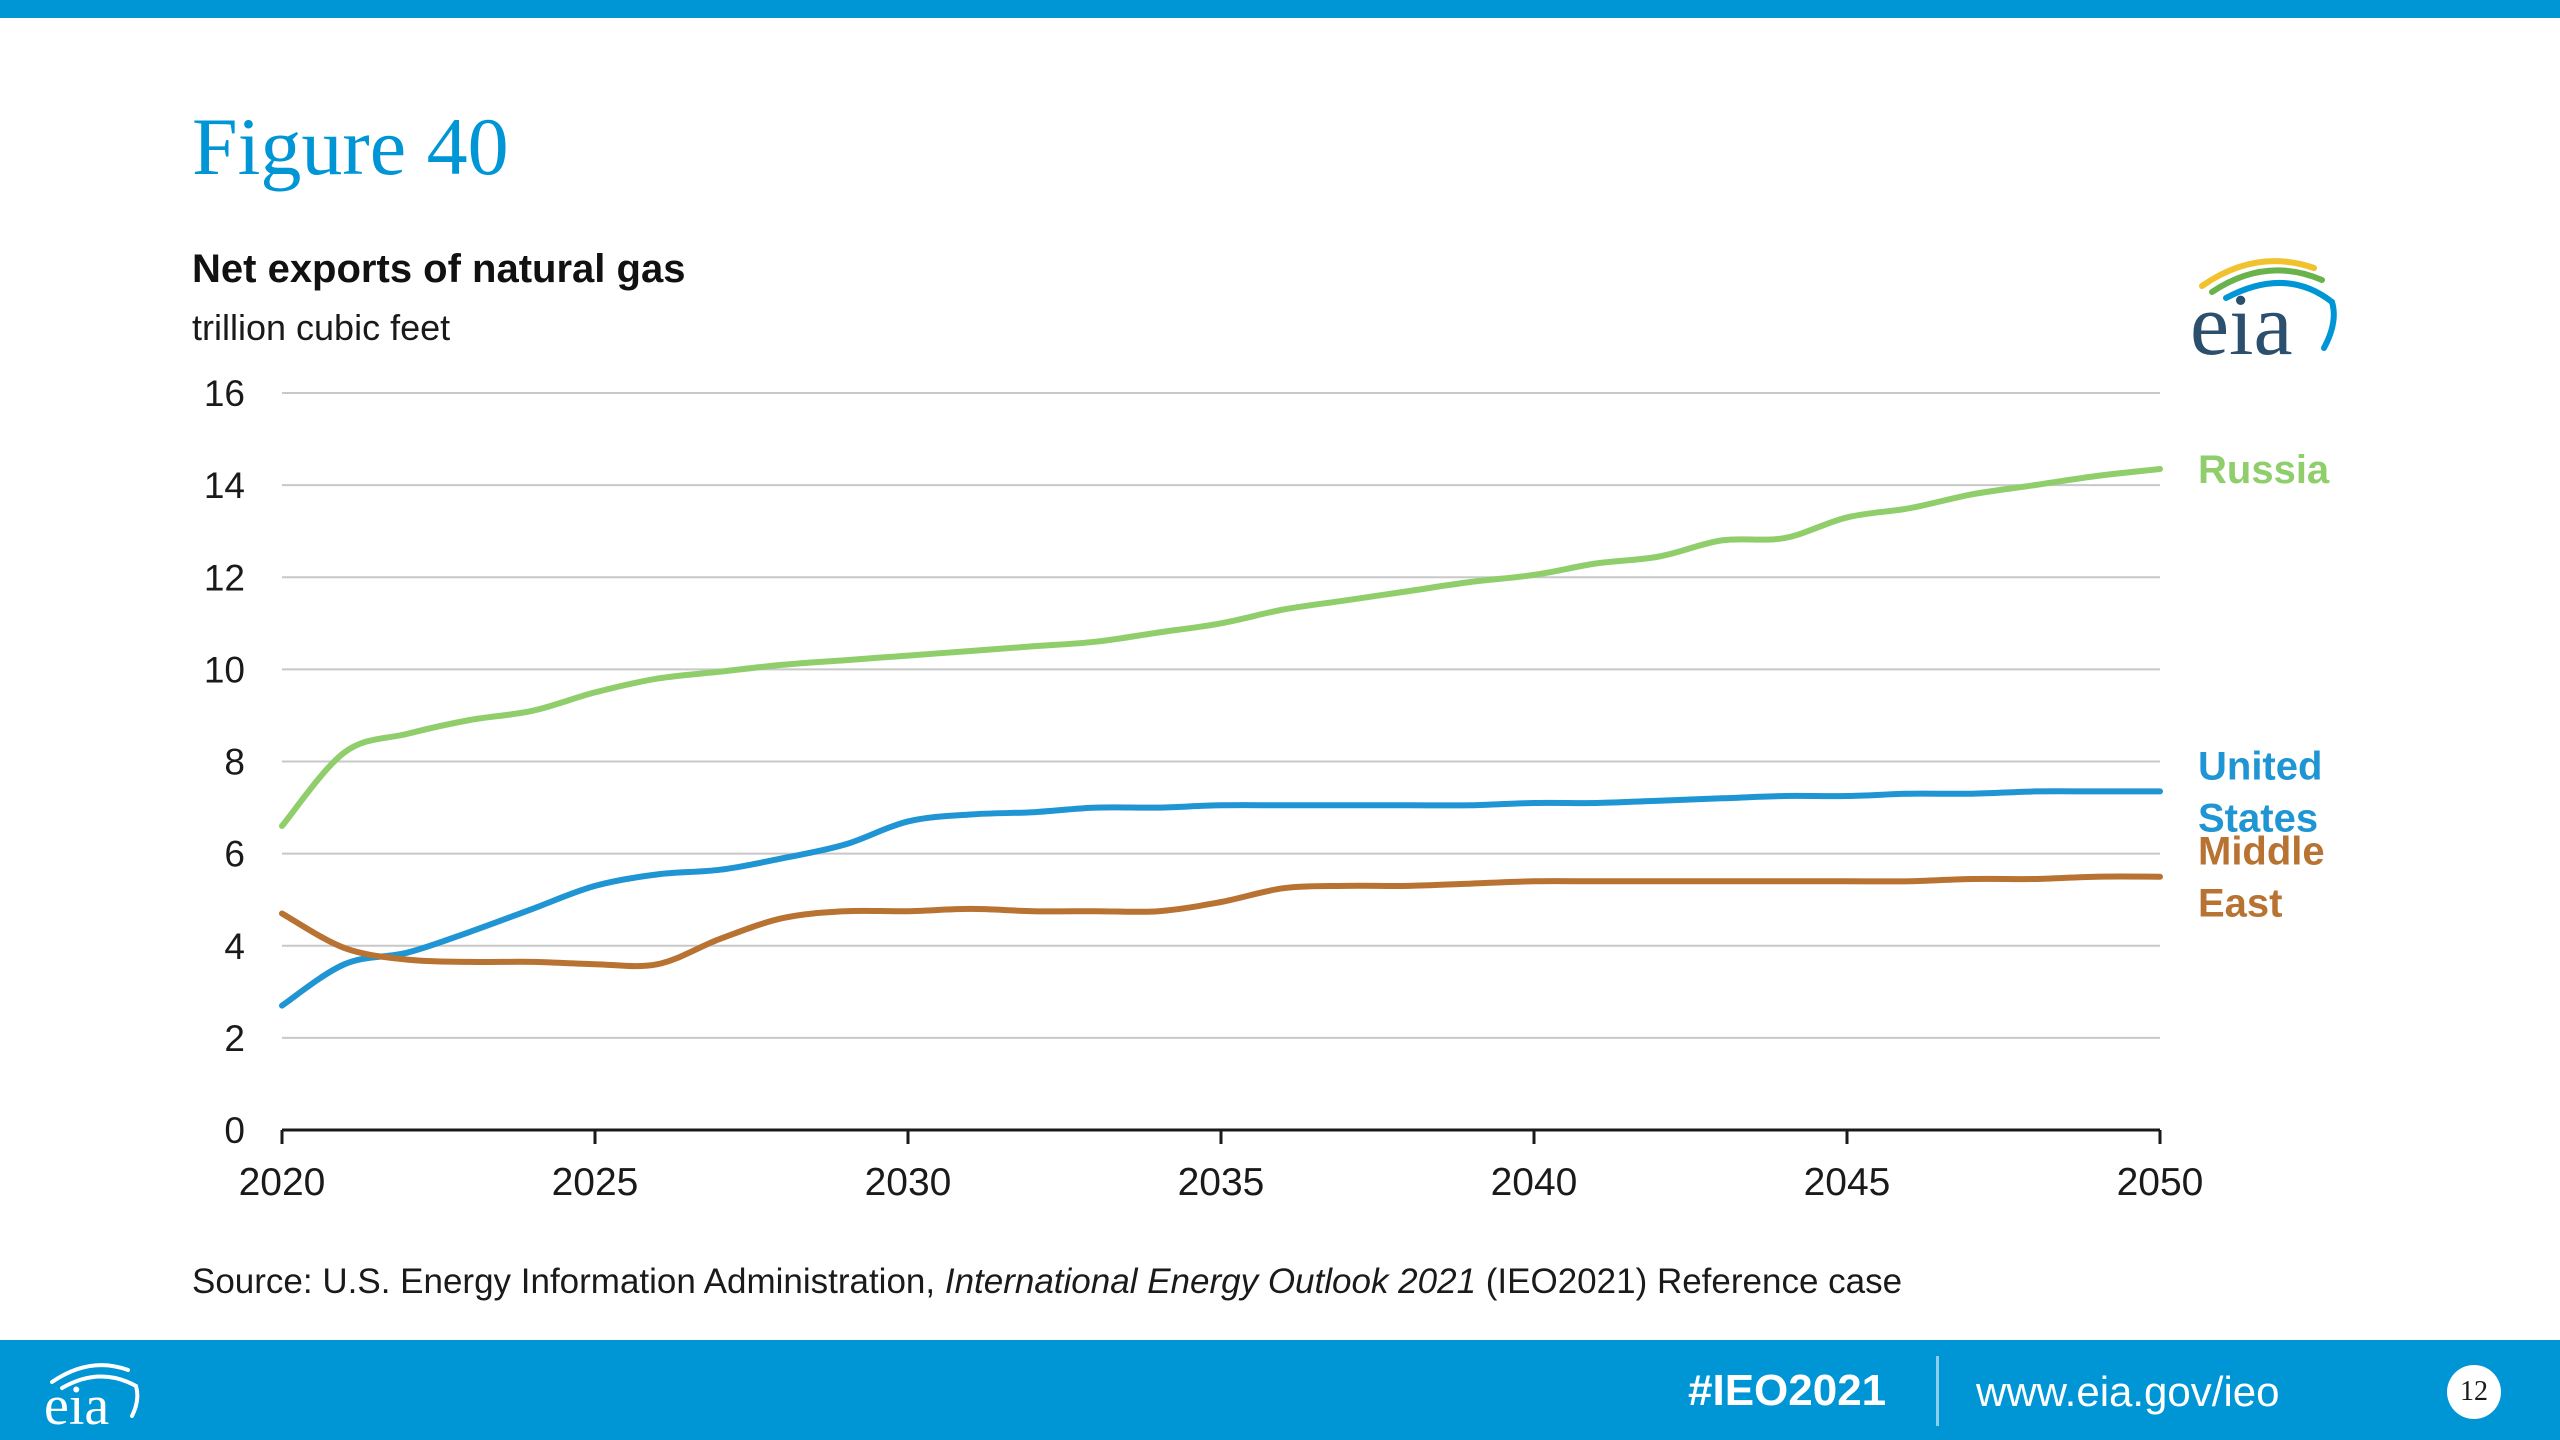 This screenshot has width=2560, height=1440. Describe the element at coordinates (2258, 818) in the screenshot. I see `series-label-united-states: States` at that location.